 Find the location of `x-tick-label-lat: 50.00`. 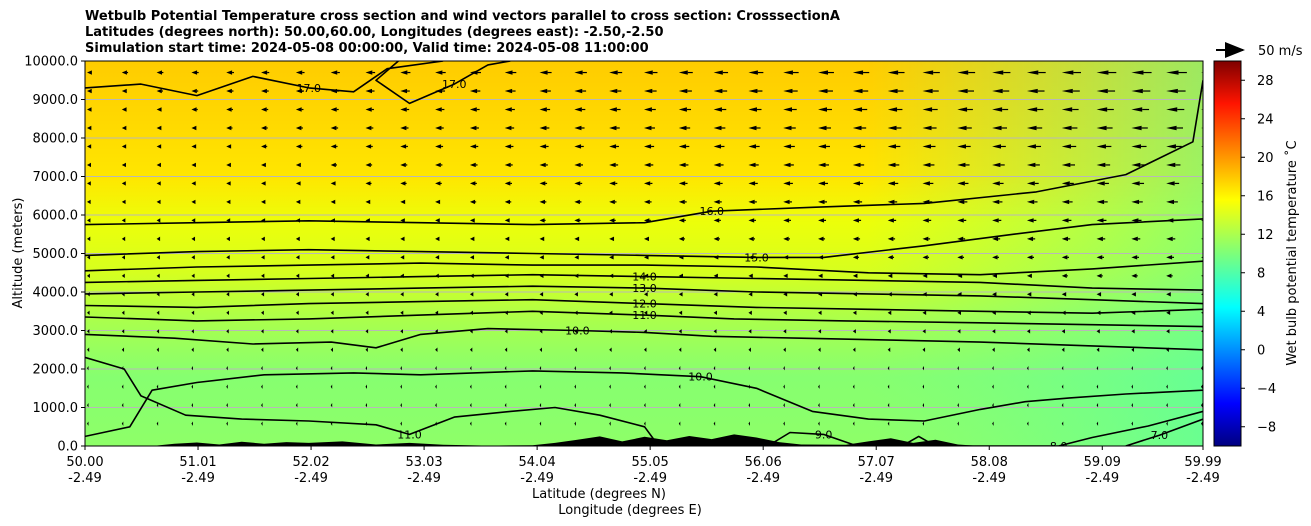

x-tick-label-lat: 50.00 is located at coordinates (84, 462).